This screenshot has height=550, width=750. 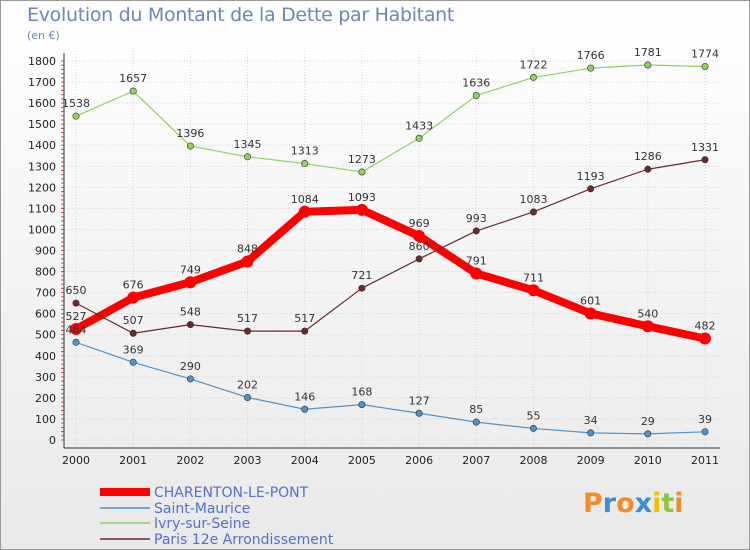 What do you see at coordinates (362, 460) in the screenshot?
I see `x-tick-2005: 2005` at bounding box center [362, 460].